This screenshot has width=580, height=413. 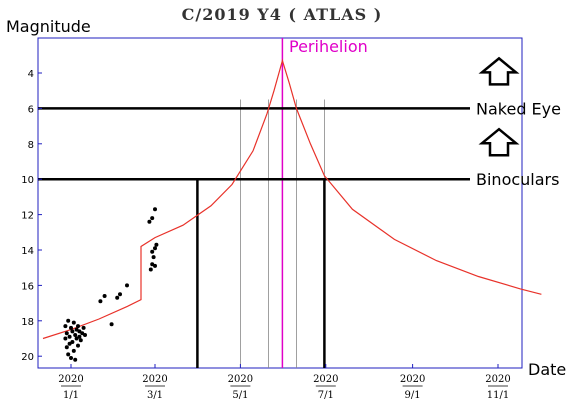 I want to click on threshold-label: Binoculars, so click(x=517, y=179).